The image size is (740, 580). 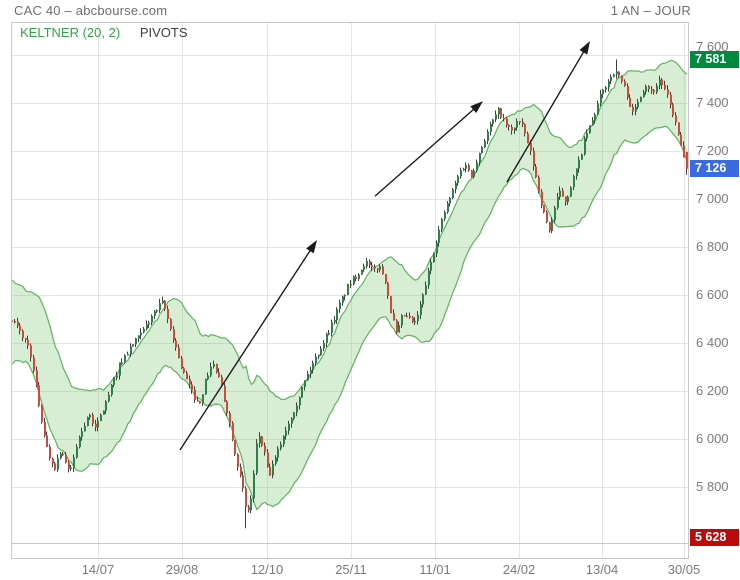 I want to click on x-axis-tick: 30/05, so click(x=684, y=569).